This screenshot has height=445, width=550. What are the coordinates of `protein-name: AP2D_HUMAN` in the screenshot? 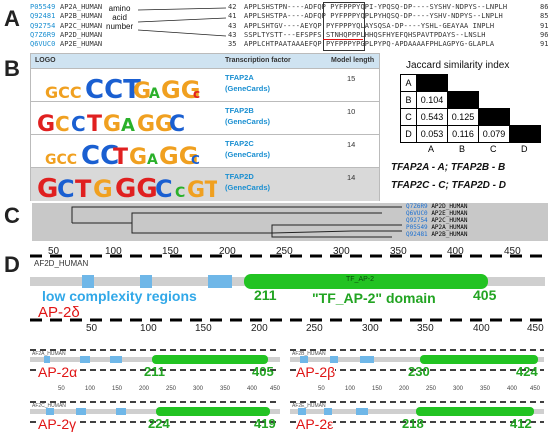 It's located at (81, 34).